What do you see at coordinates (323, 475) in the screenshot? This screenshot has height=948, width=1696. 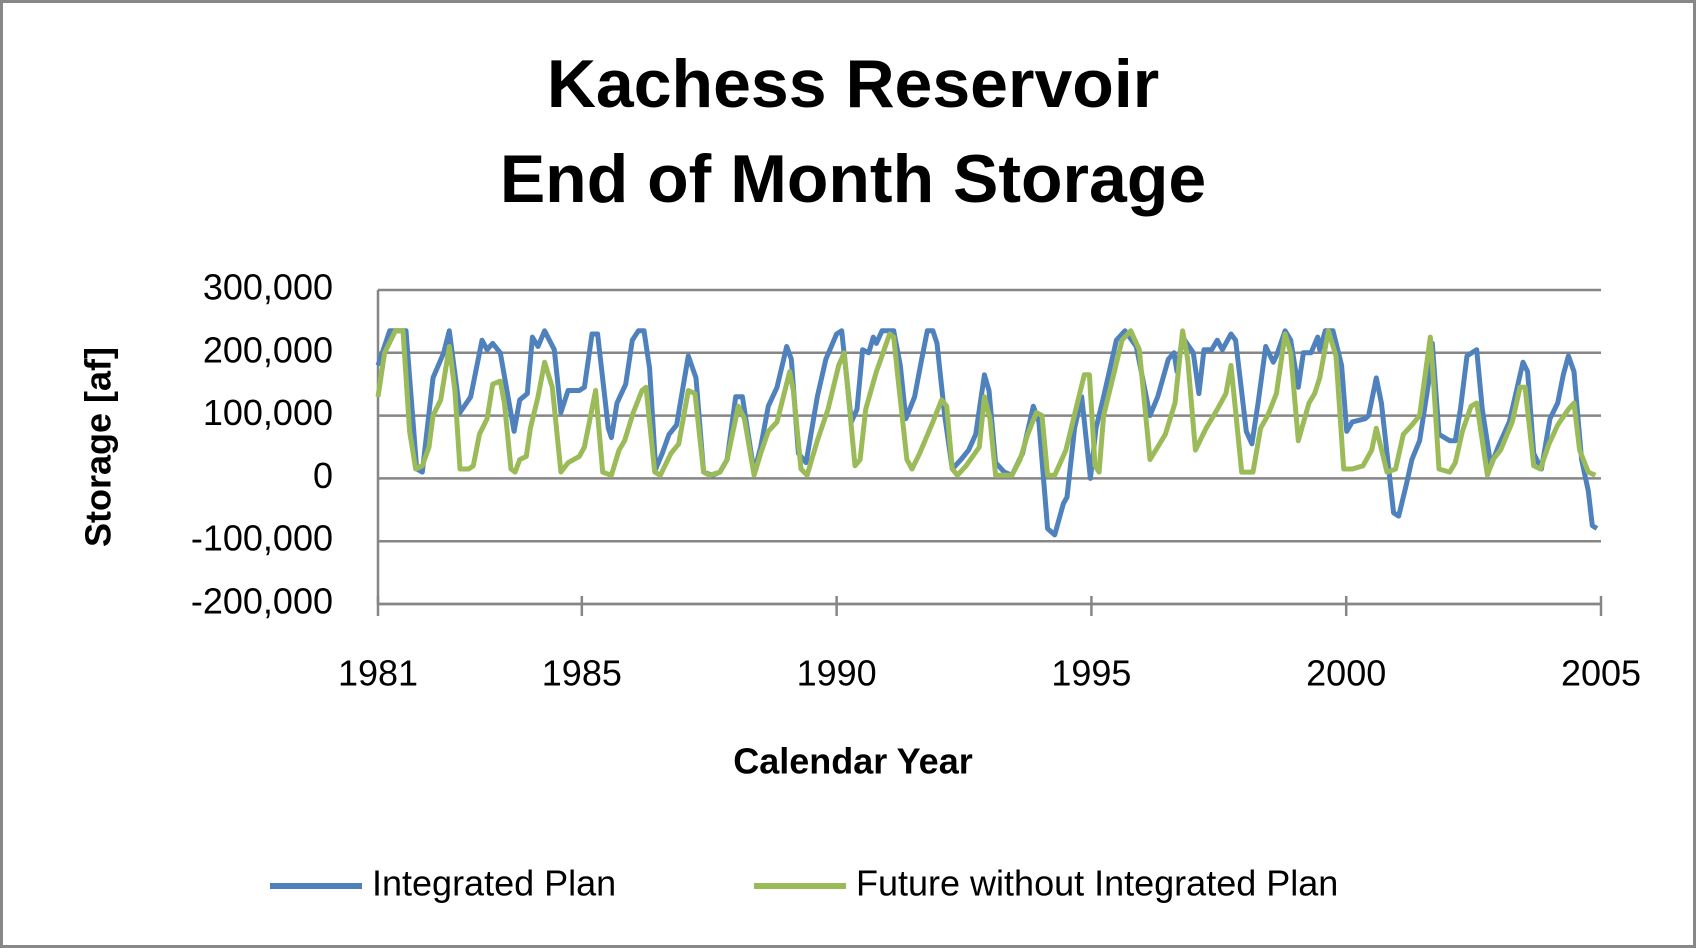 I see `y-tick-label: 0` at bounding box center [323, 475].